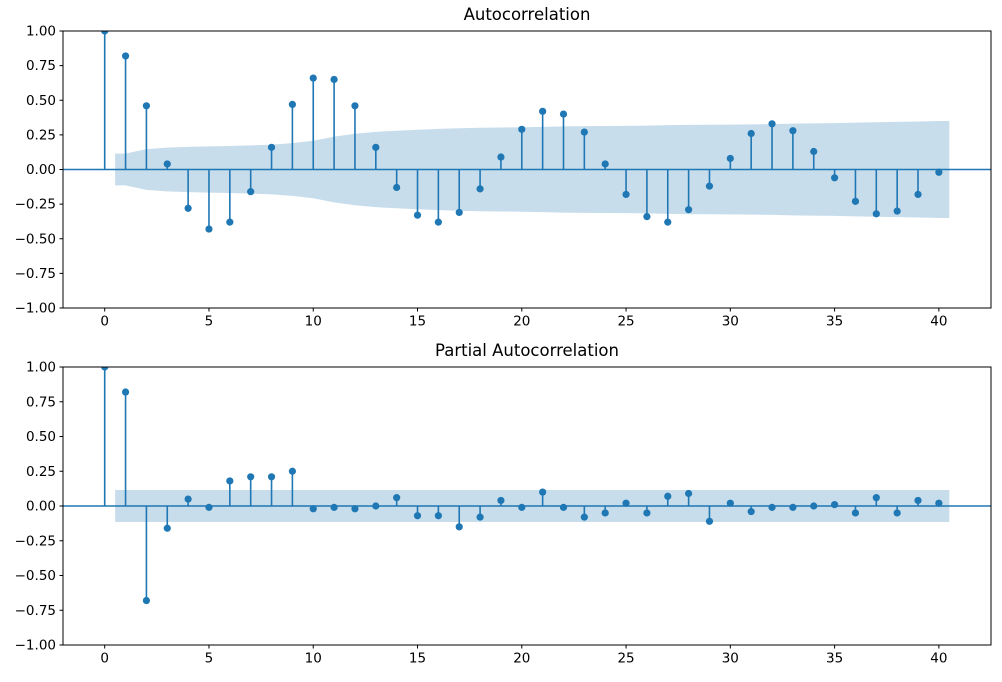 This screenshot has width=1002, height=682. What do you see at coordinates (35, 274) in the screenshot?
I see `acf-y-tick-label: −0.75` at bounding box center [35, 274].